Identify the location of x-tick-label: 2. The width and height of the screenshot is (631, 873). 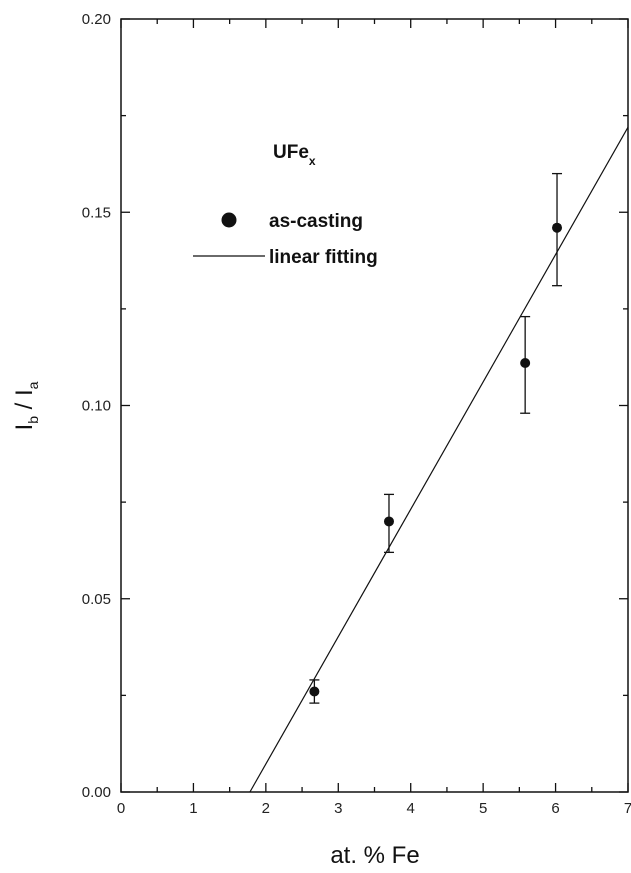
(266, 808).